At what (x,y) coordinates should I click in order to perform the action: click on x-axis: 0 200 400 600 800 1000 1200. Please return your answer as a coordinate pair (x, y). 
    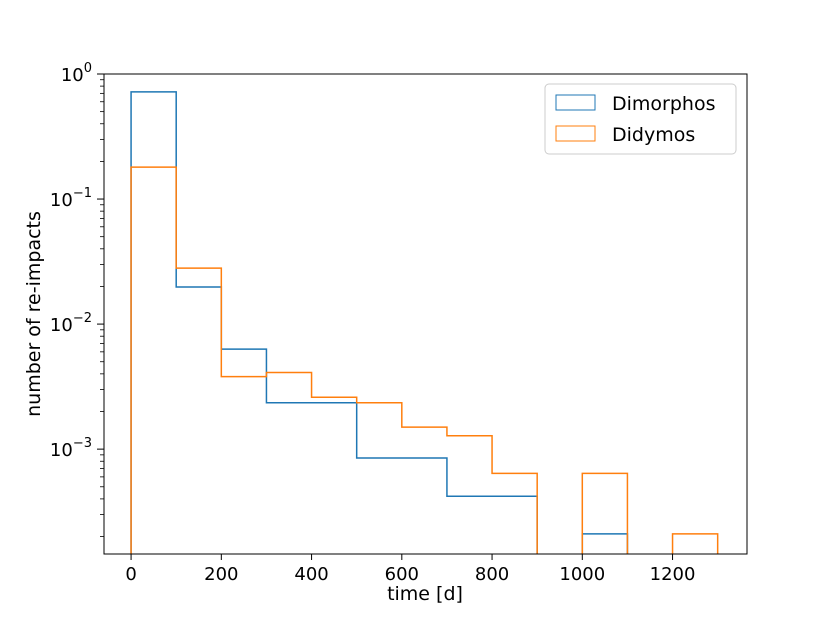
    Looking at the image, I should click on (410, 569).